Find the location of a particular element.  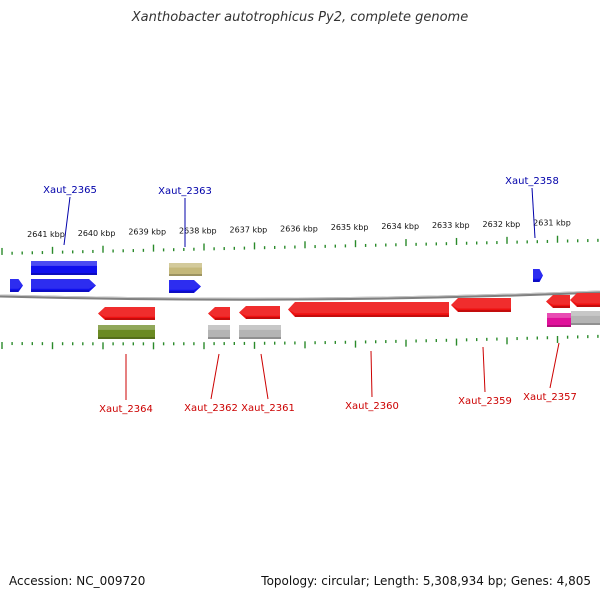

length-value: 5,308,934 bp is located at coordinates (462, 581).